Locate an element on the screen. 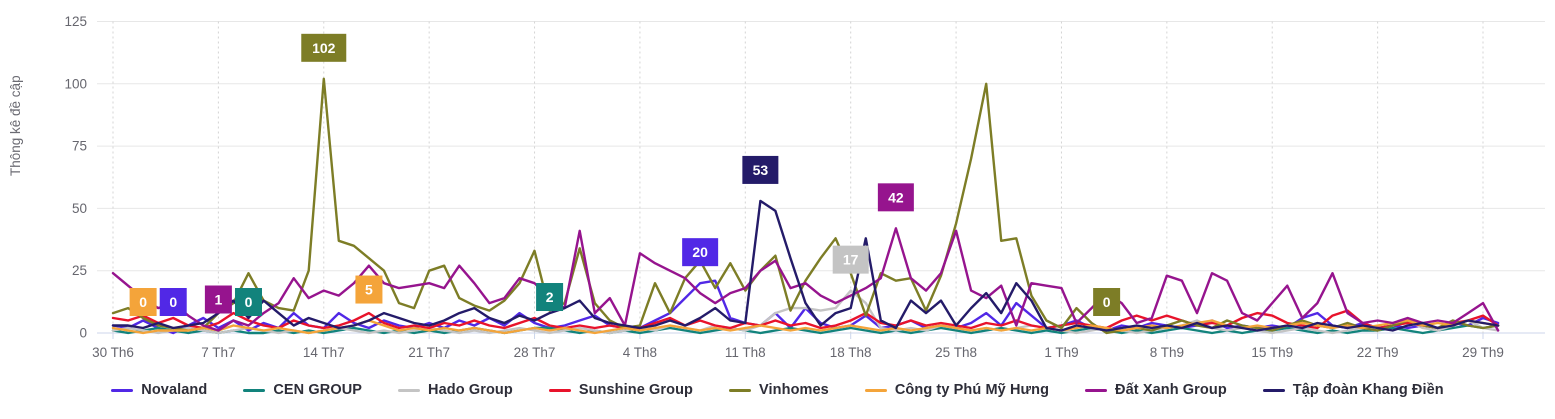 This screenshot has width=1555, height=419. legend-item-vinhomes: Vinhomes is located at coordinates (779, 390).